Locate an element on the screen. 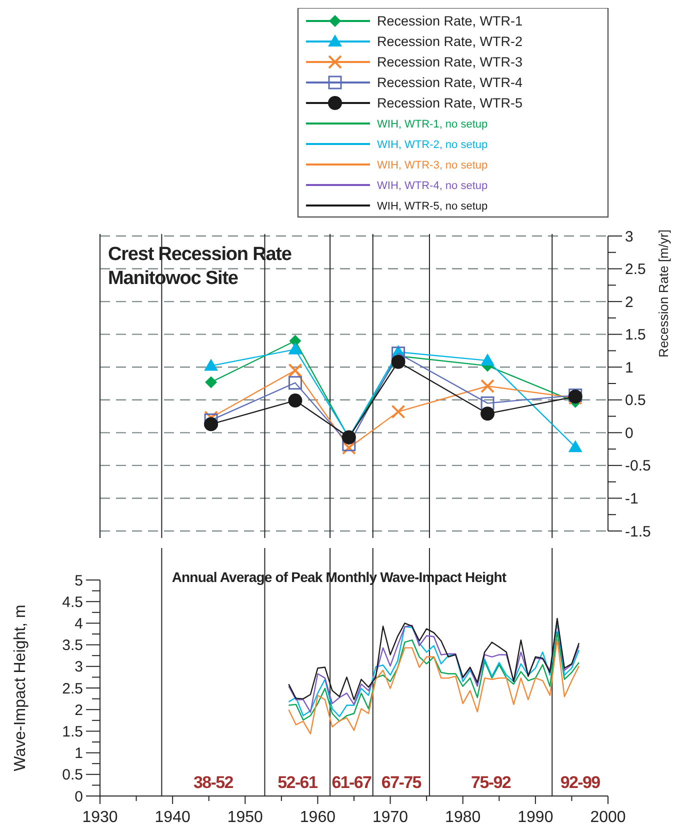 The image size is (699, 835). x-tick-label: 1950 is located at coordinates (245, 817).